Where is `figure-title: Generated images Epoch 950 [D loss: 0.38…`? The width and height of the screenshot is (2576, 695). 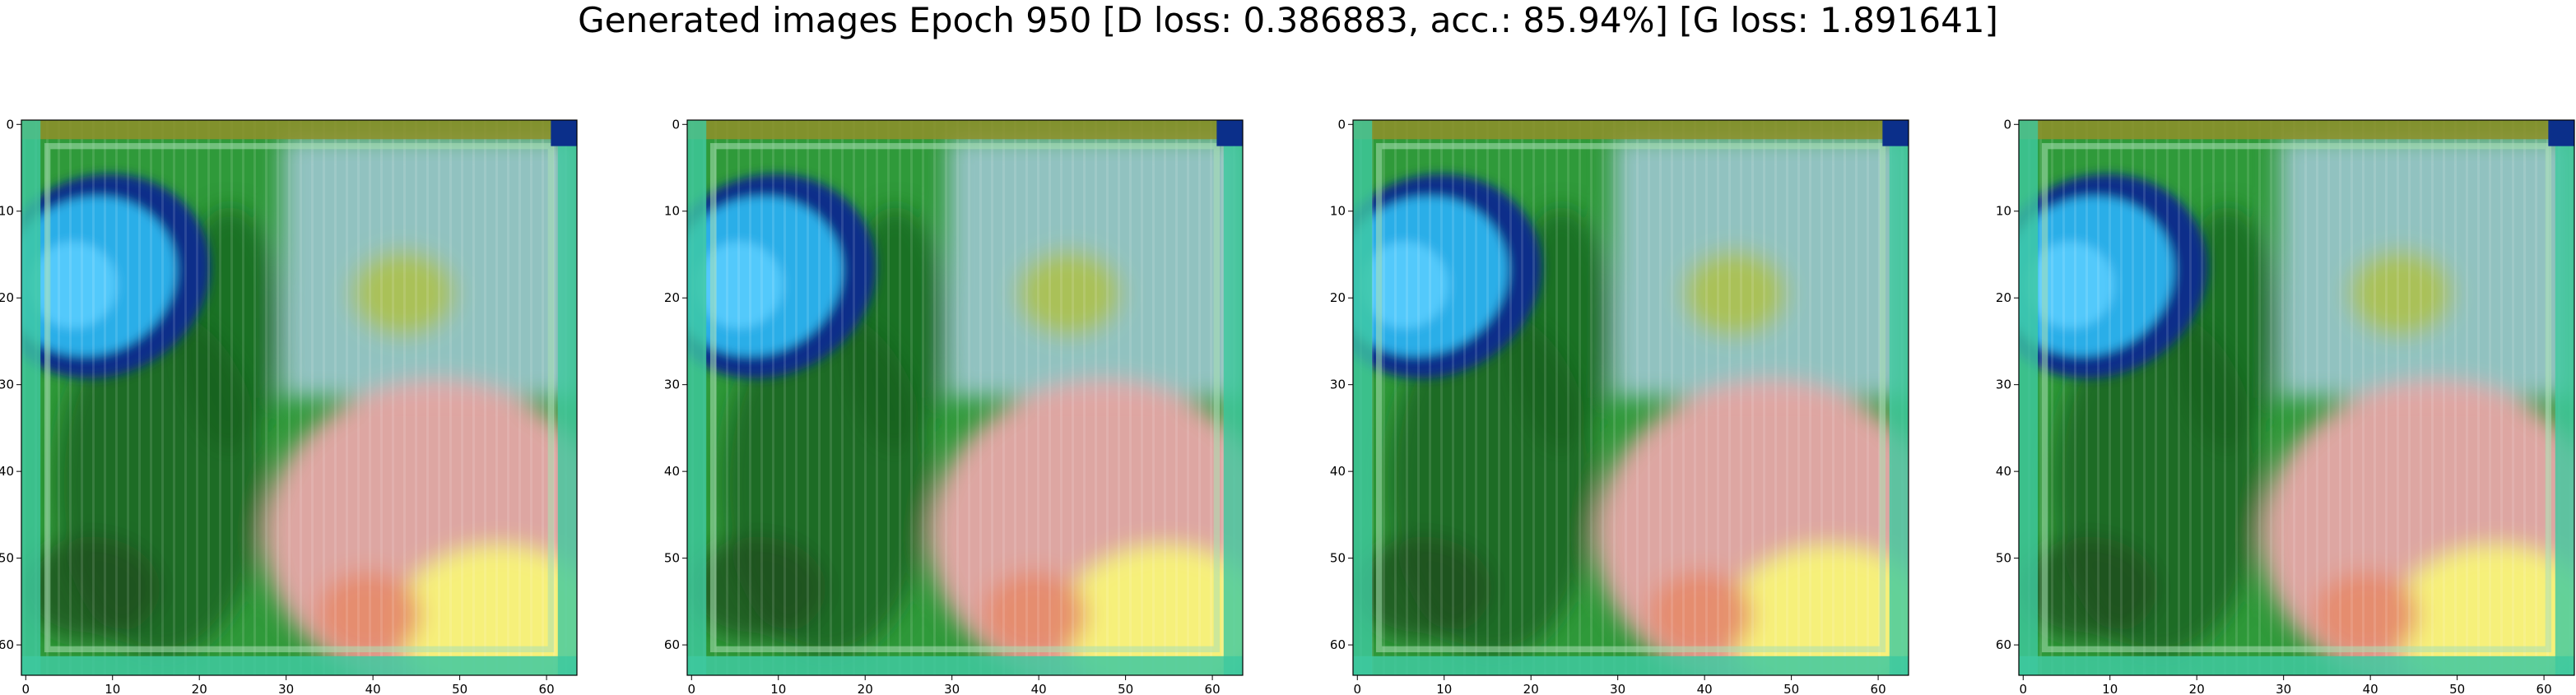
figure-title: Generated images Epoch 950 [D loss: 0.38… is located at coordinates (1288, 20).